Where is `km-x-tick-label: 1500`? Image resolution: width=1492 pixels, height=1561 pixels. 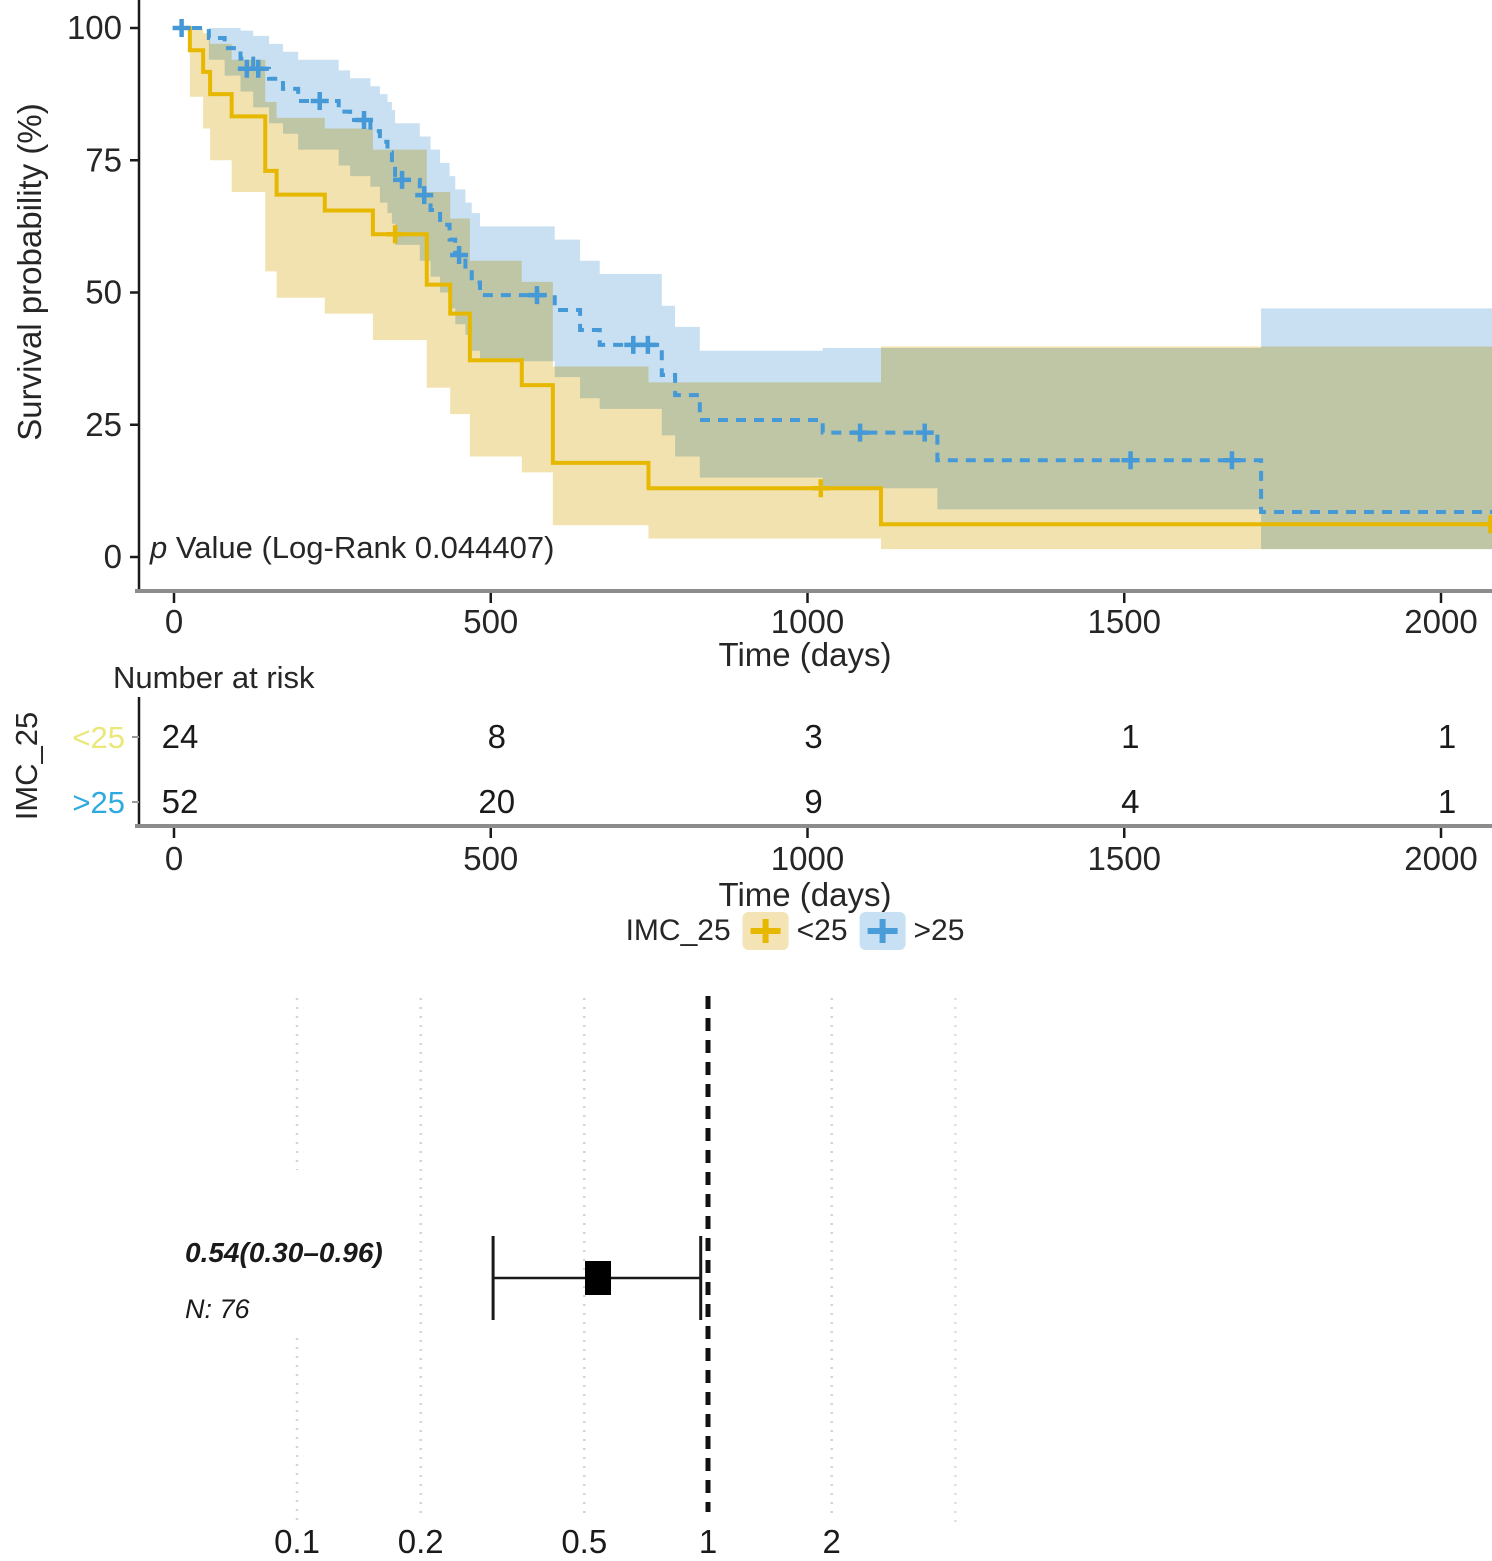
km-x-tick-label: 1500 is located at coordinates (1124, 621).